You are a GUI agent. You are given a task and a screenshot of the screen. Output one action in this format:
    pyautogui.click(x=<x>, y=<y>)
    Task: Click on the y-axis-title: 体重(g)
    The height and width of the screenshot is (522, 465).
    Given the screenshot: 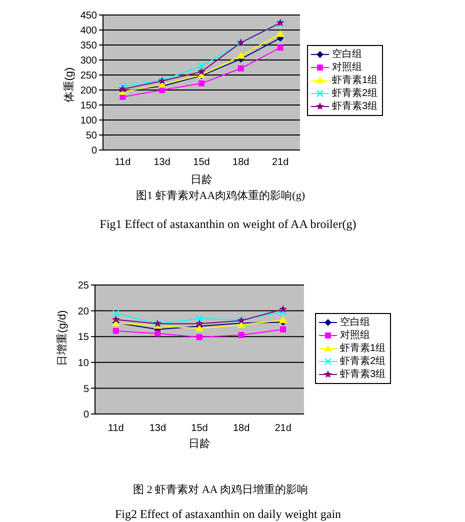 What is the action you would take?
    pyautogui.click(x=70, y=85)
    